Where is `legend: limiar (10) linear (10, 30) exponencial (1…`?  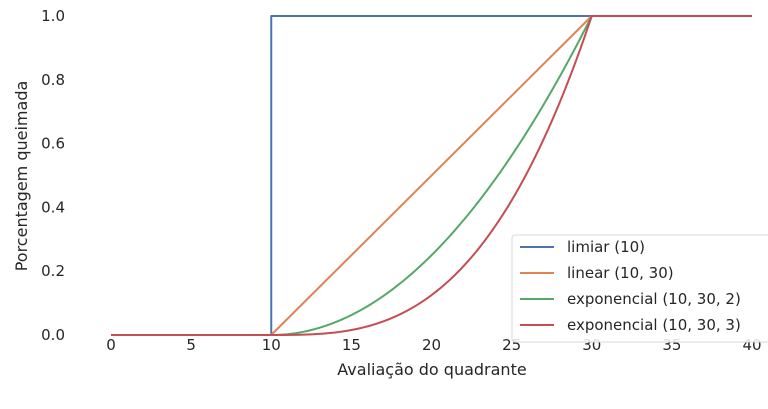 legend: limiar (10) linear (10, 30) exponencial (1… is located at coordinates (639, 288).